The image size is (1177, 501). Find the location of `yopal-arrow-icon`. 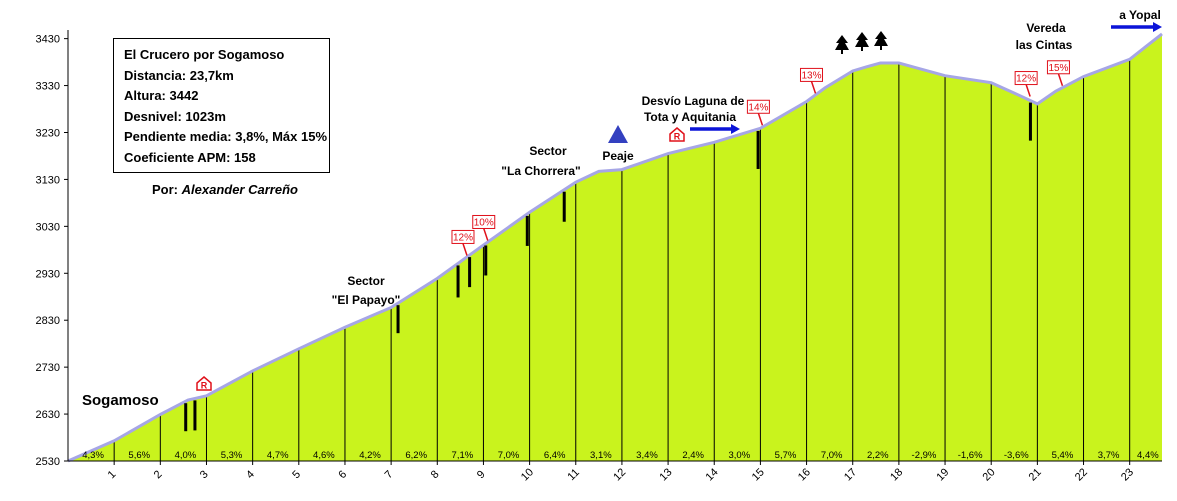

yopal-arrow-icon is located at coordinates (1136, 27).